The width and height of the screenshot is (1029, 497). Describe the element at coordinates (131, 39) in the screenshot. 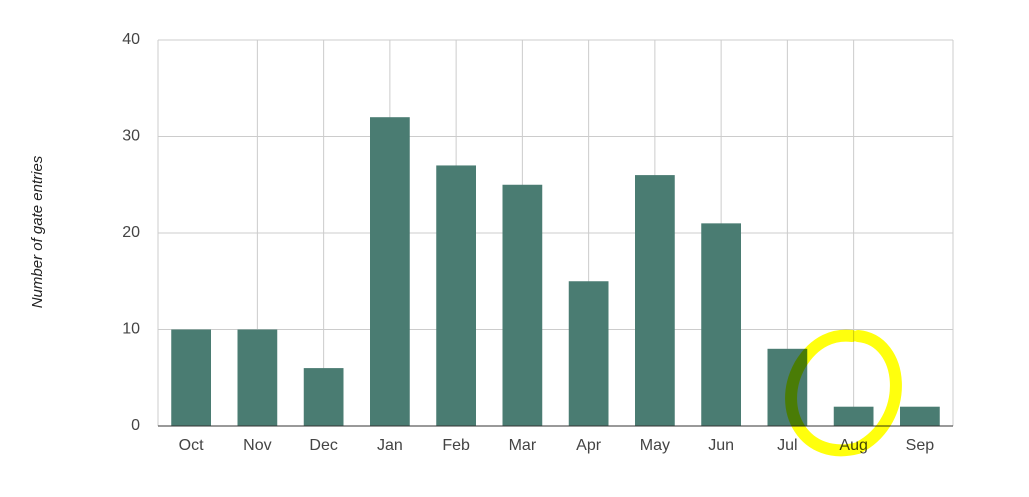

I see `y-tick-label: 40` at that location.